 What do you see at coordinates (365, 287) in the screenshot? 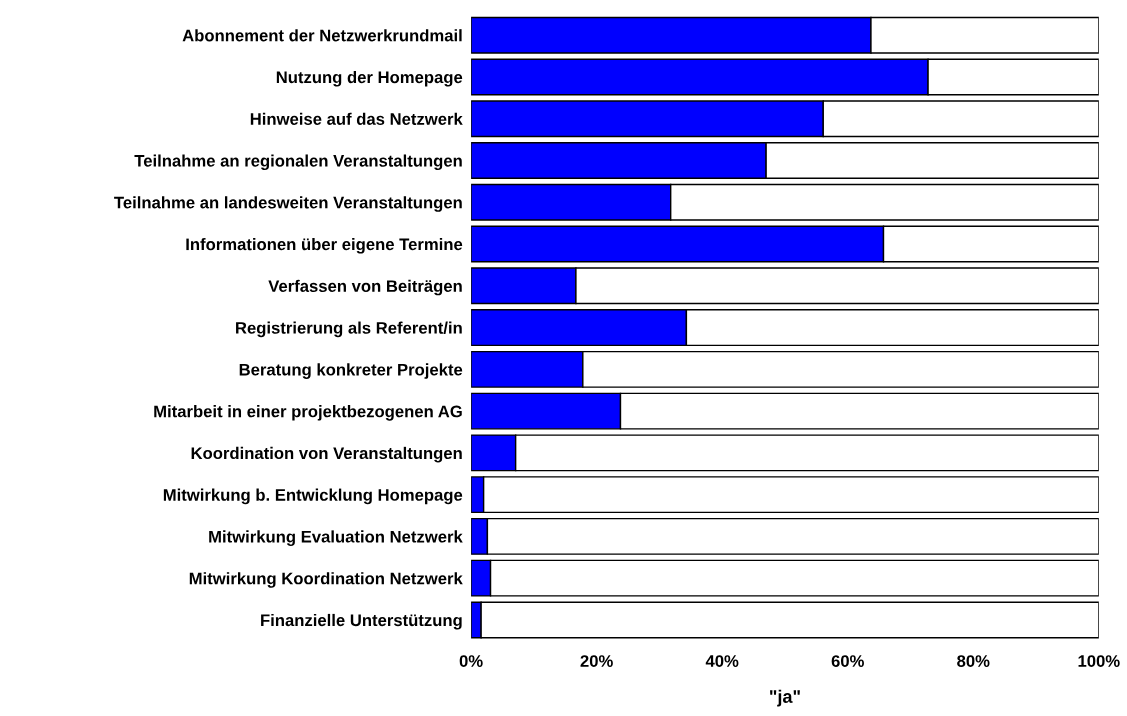
I see `y-tick-label: Verfassen von Beiträgen` at bounding box center [365, 287].